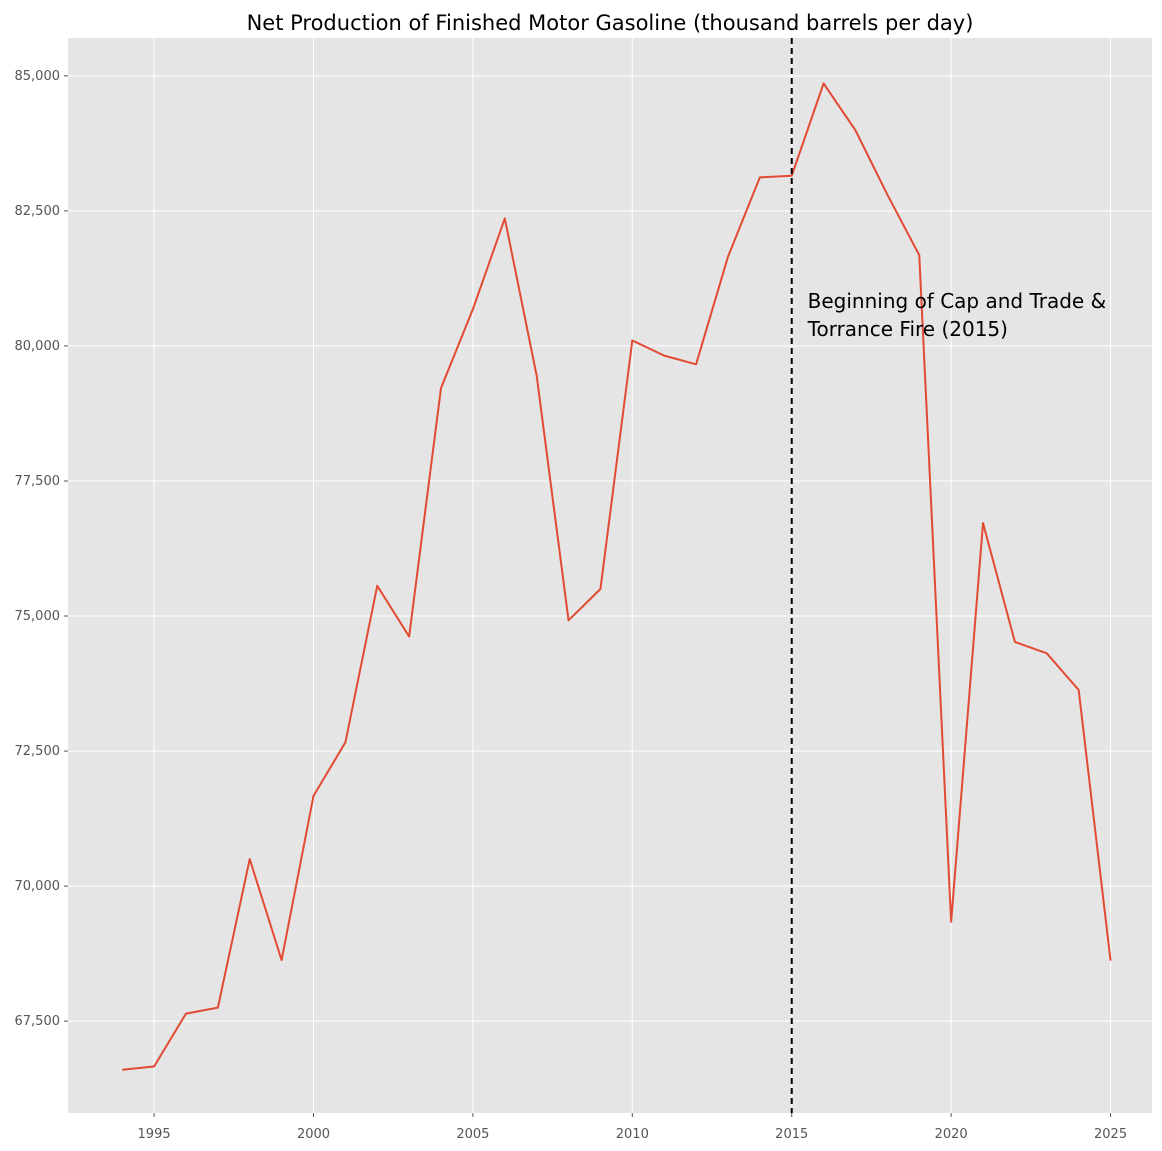 This screenshot has width=1162, height=1151. What do you see at coordinates (38, 211) in the screenshot?
I see `y-tick-label: 82,500` at bounding box center [38, 211].